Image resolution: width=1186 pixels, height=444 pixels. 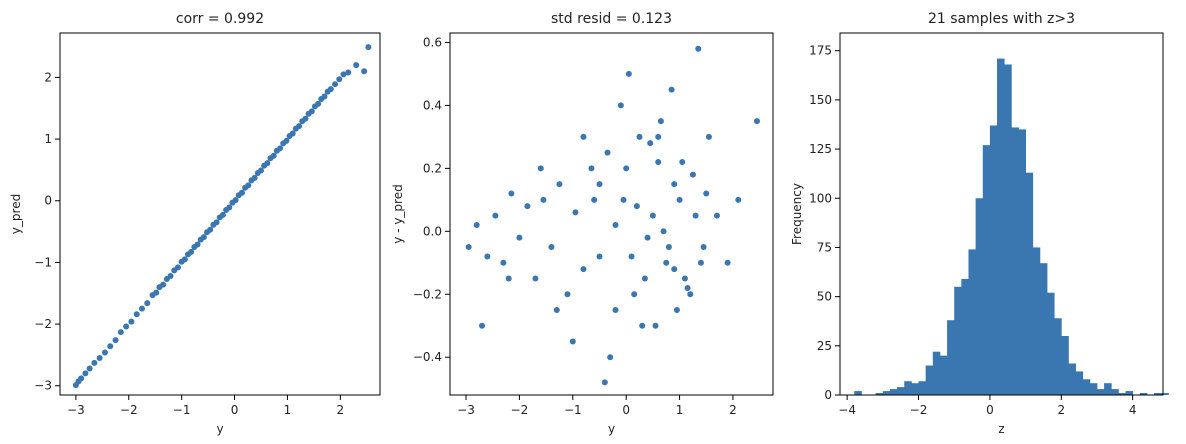 I want to click on x-tick-label: 2, so click(x=341, y=410).